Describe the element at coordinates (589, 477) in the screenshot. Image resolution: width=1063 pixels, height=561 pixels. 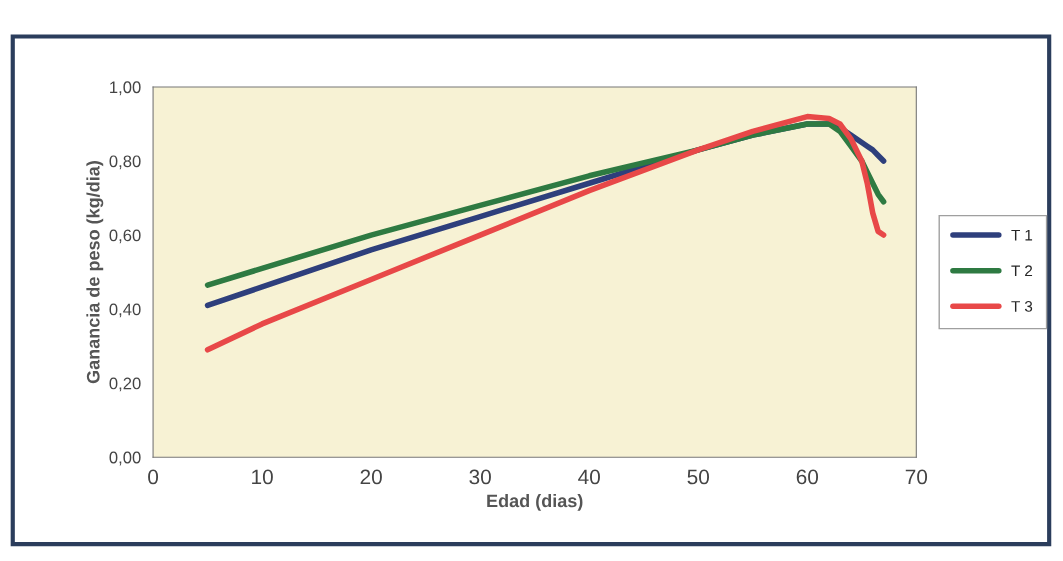
I see `x-tick-label: 40` at that location.